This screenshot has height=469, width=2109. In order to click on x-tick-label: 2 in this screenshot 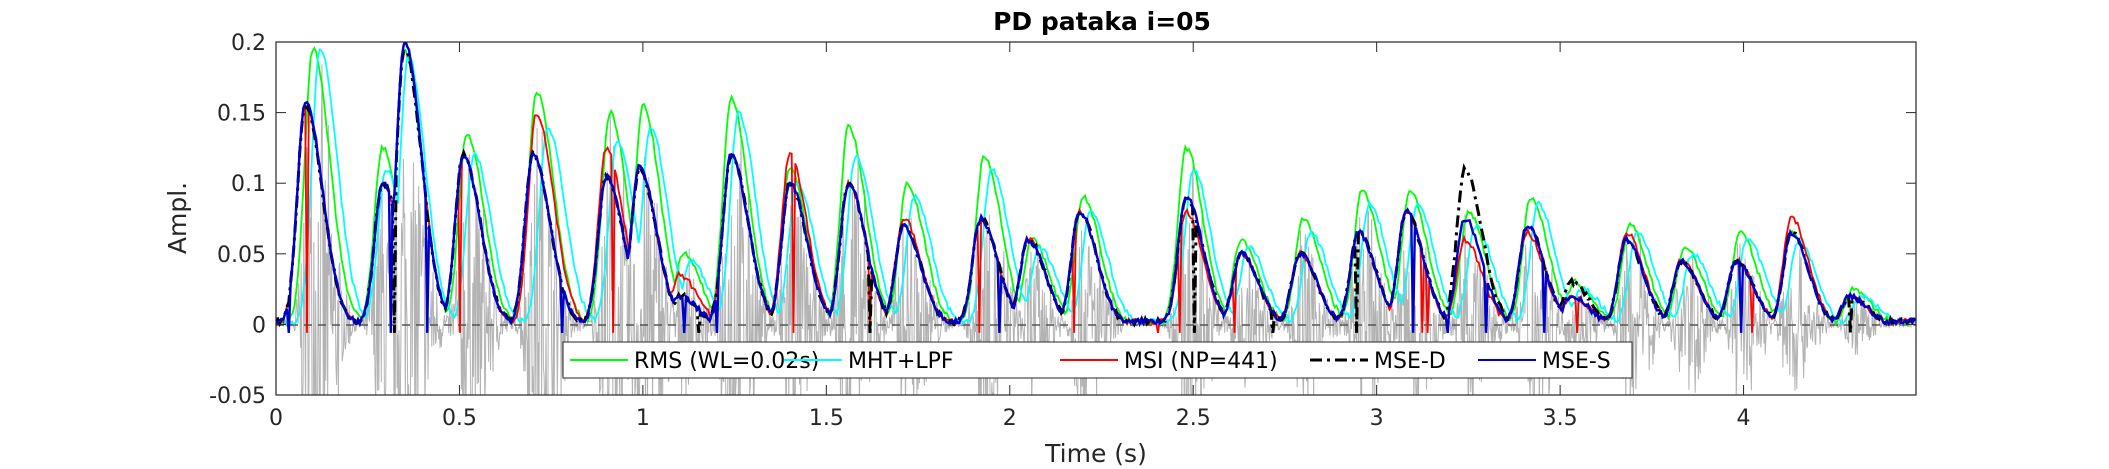, I will do `click(1010, 418)`.